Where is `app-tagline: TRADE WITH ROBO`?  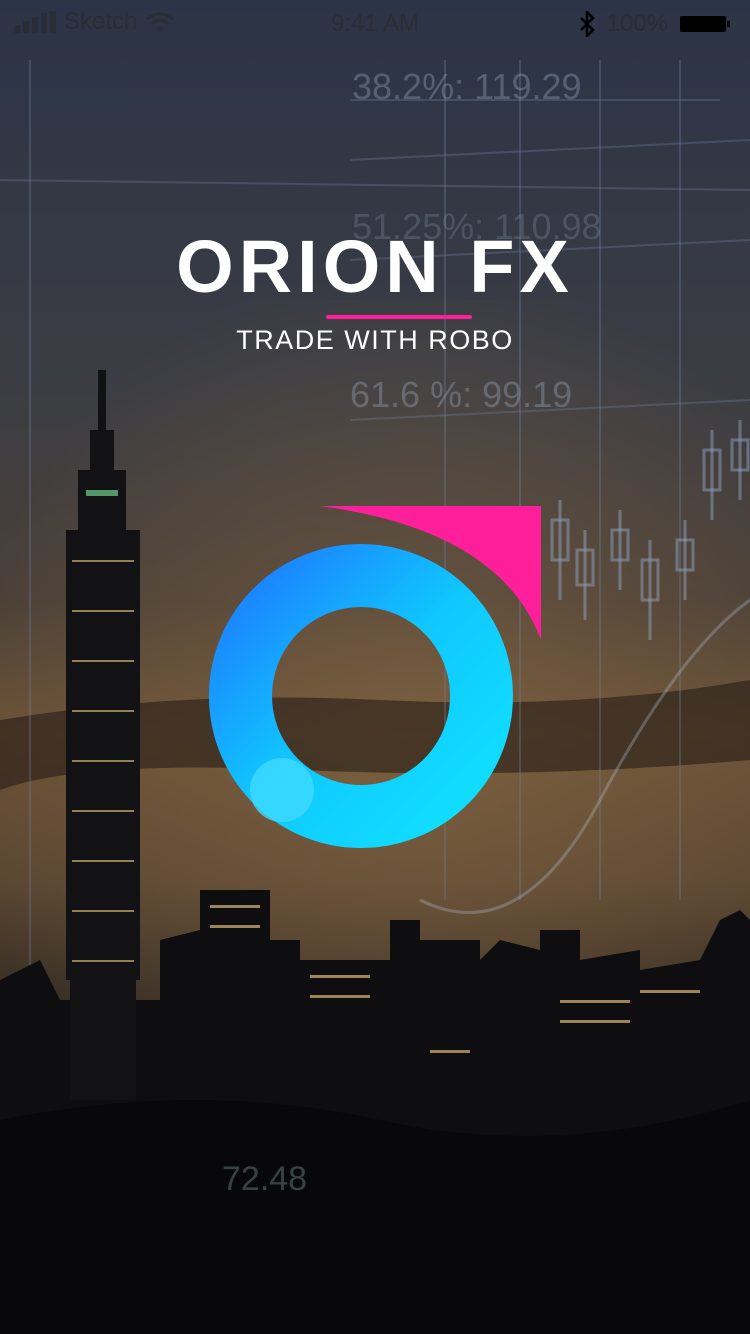
app-tagline: TRADE WITH ROBO is located at coordinates (375, 340).